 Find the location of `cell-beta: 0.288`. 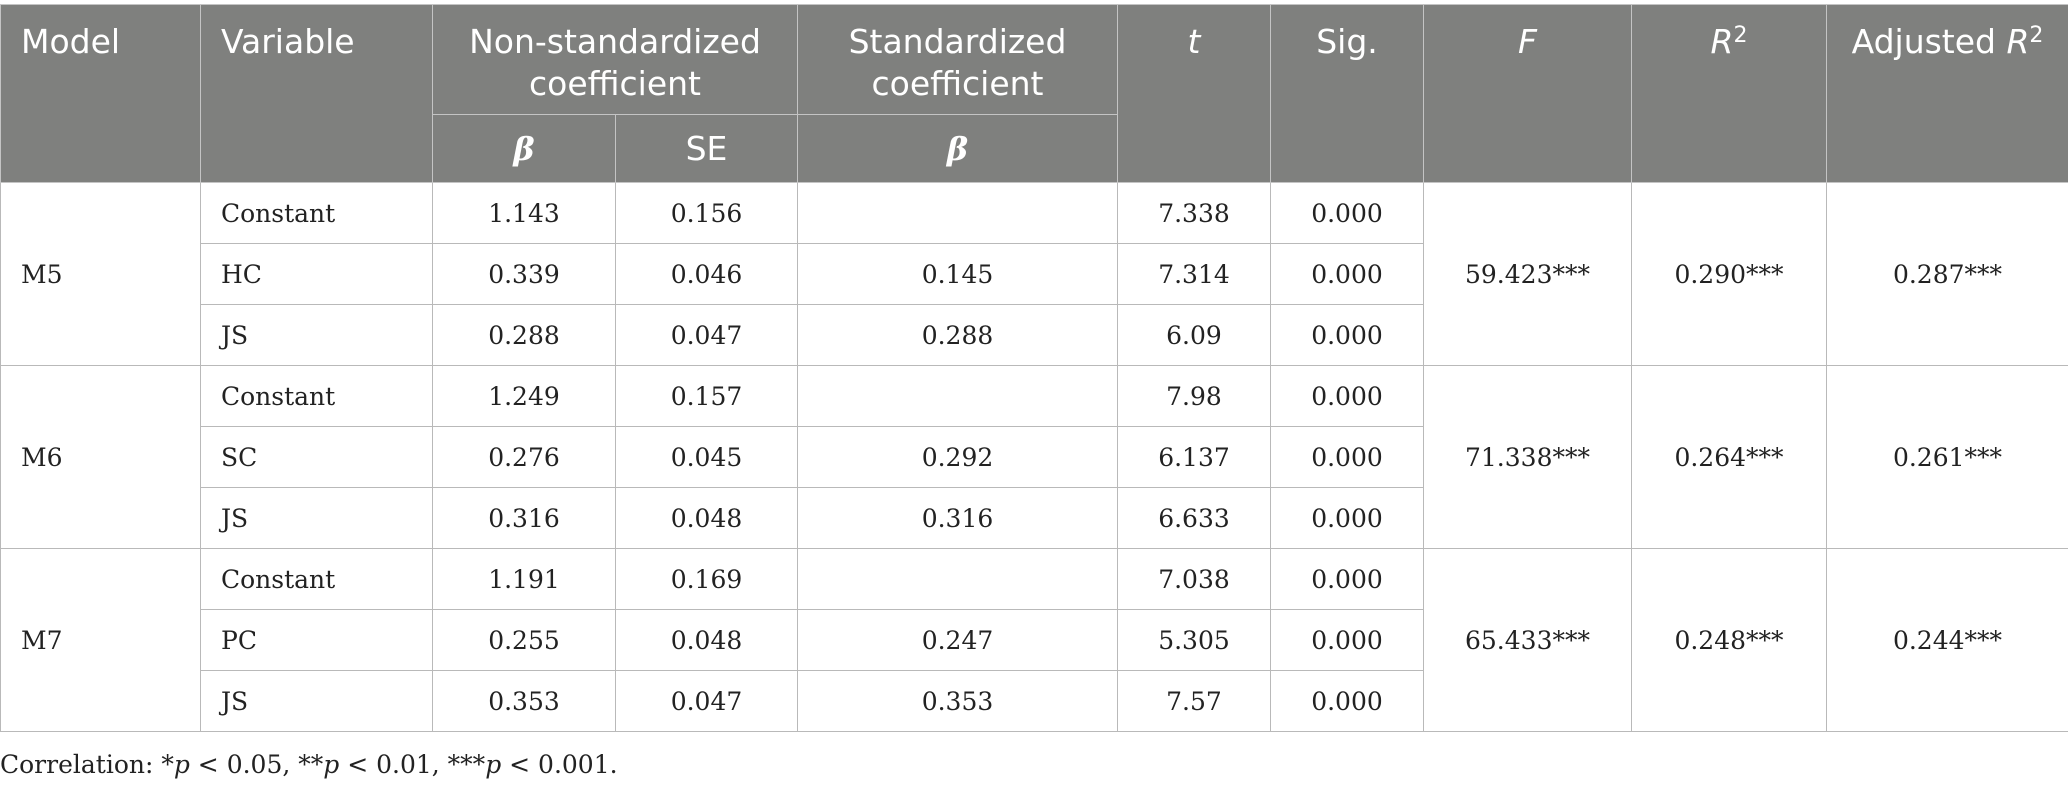

cell-beta: 0.288 is located at coordinates (524, 335).